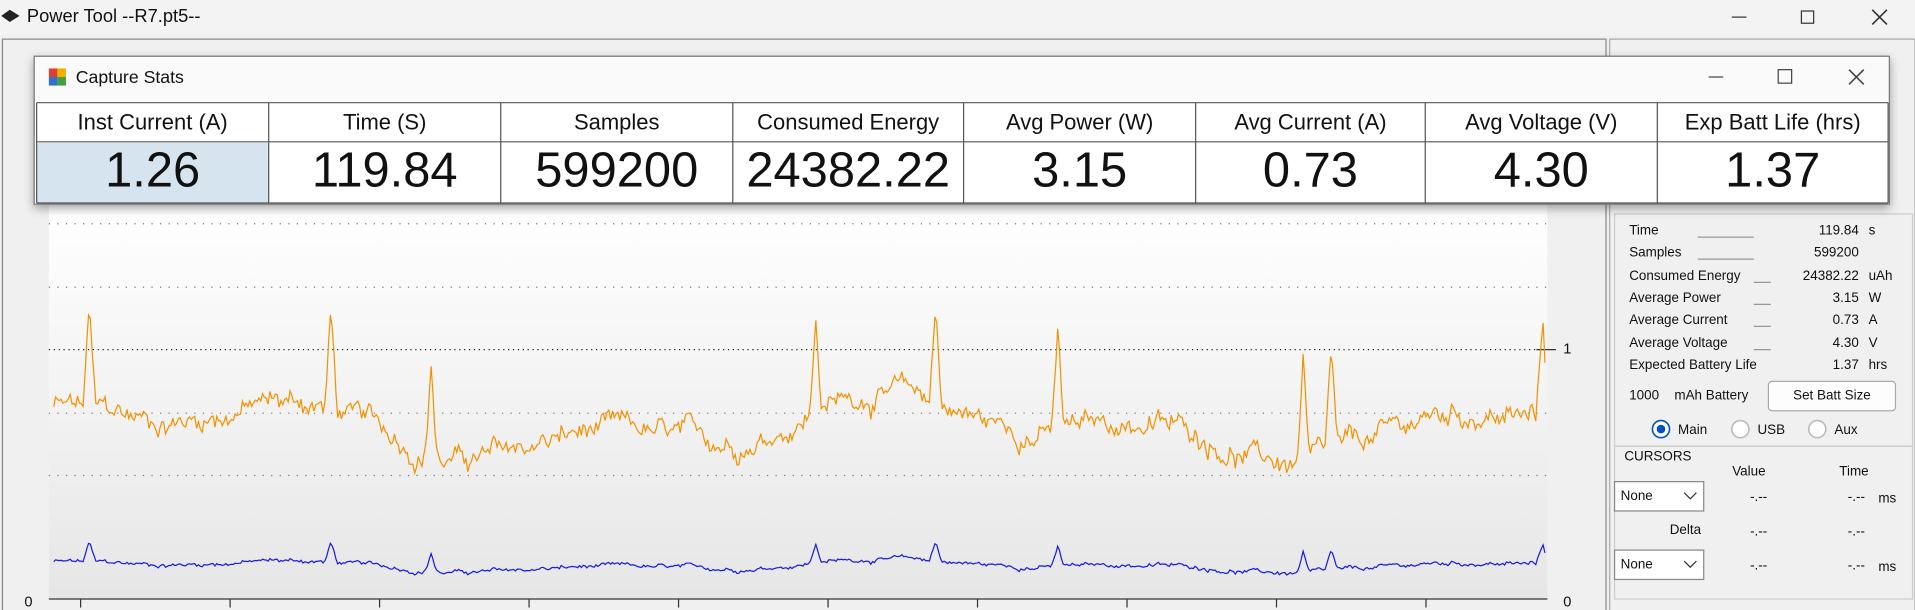 The height and width of the screenshot is (610, 1915). I want to click on column-value: 3.15, so click(1079, 170).